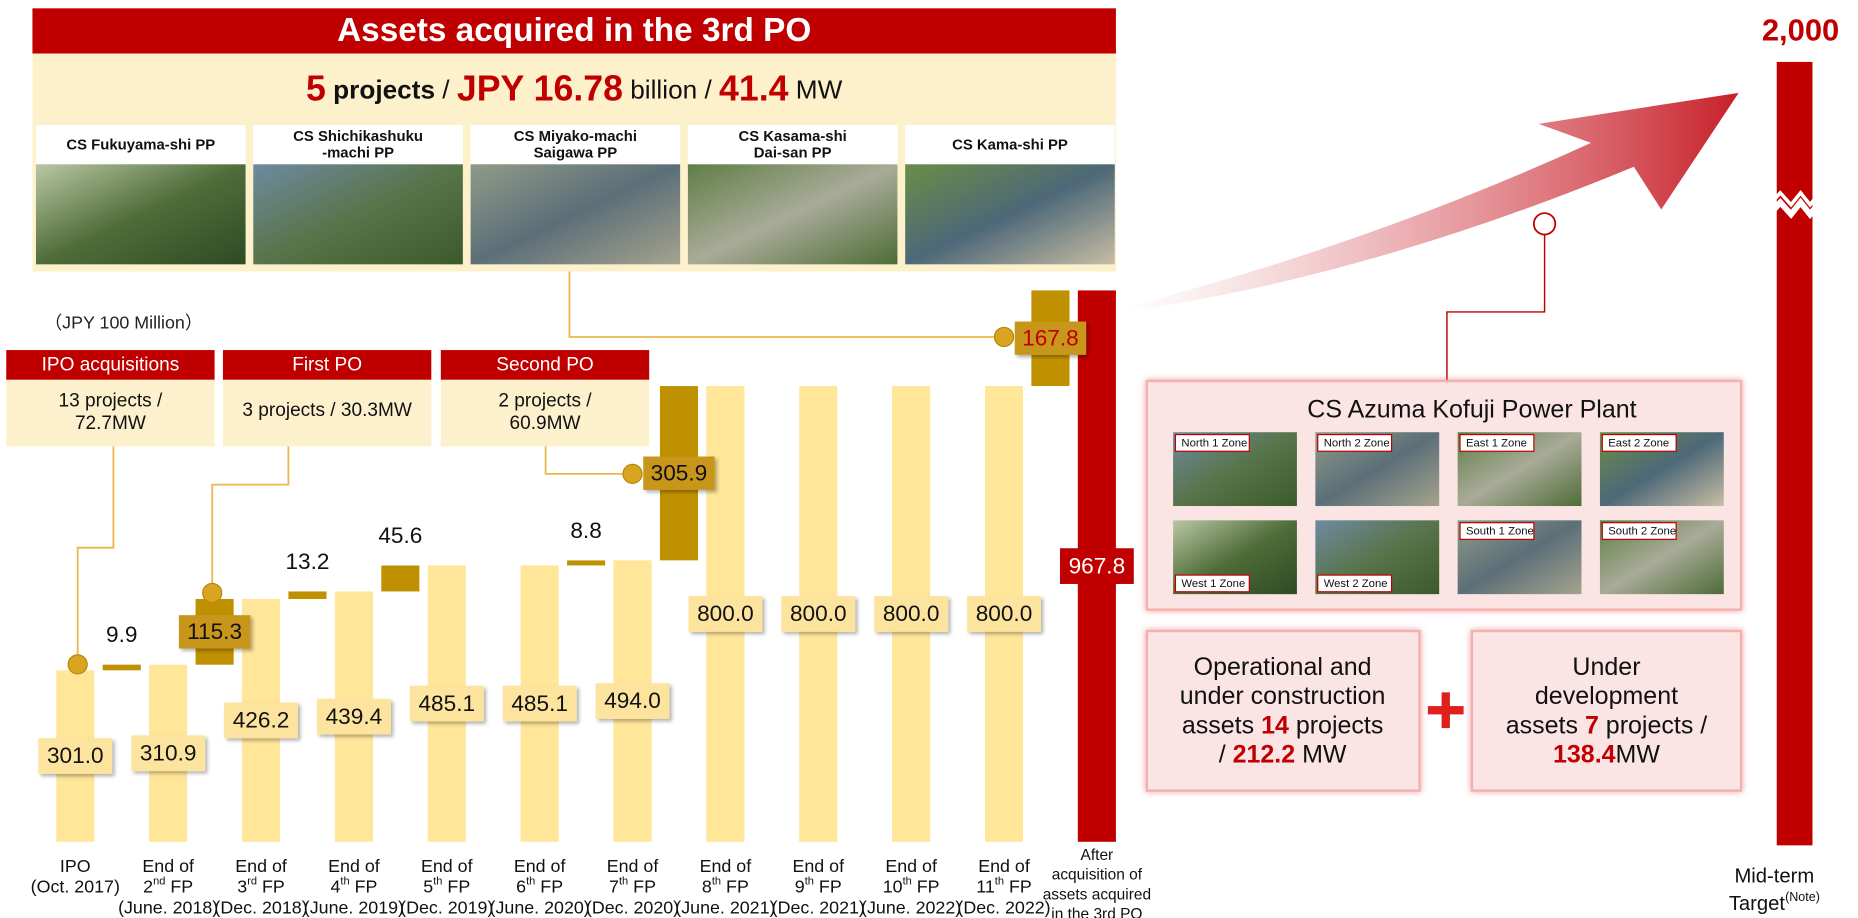  What do you see at coordinates (214, 631) in the screenshot?
I see `increment-label: 115.3` at bounding box center [214, 631].